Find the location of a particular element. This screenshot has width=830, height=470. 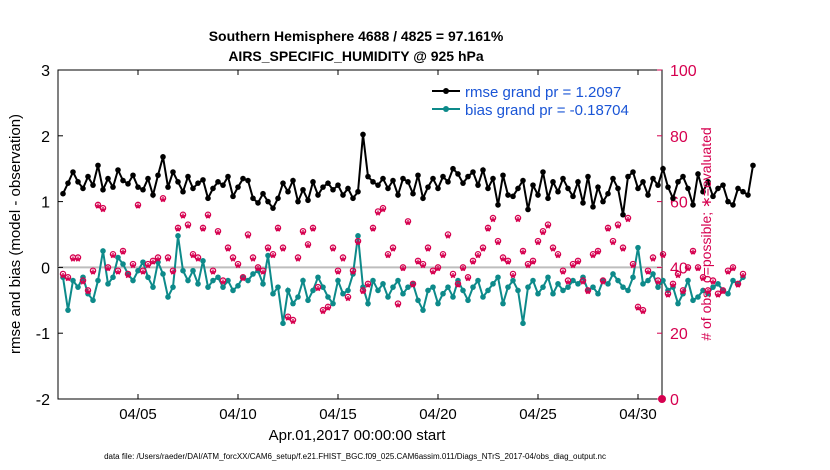

x-tick-label: 04/20 is located at coordinates (438, 414).